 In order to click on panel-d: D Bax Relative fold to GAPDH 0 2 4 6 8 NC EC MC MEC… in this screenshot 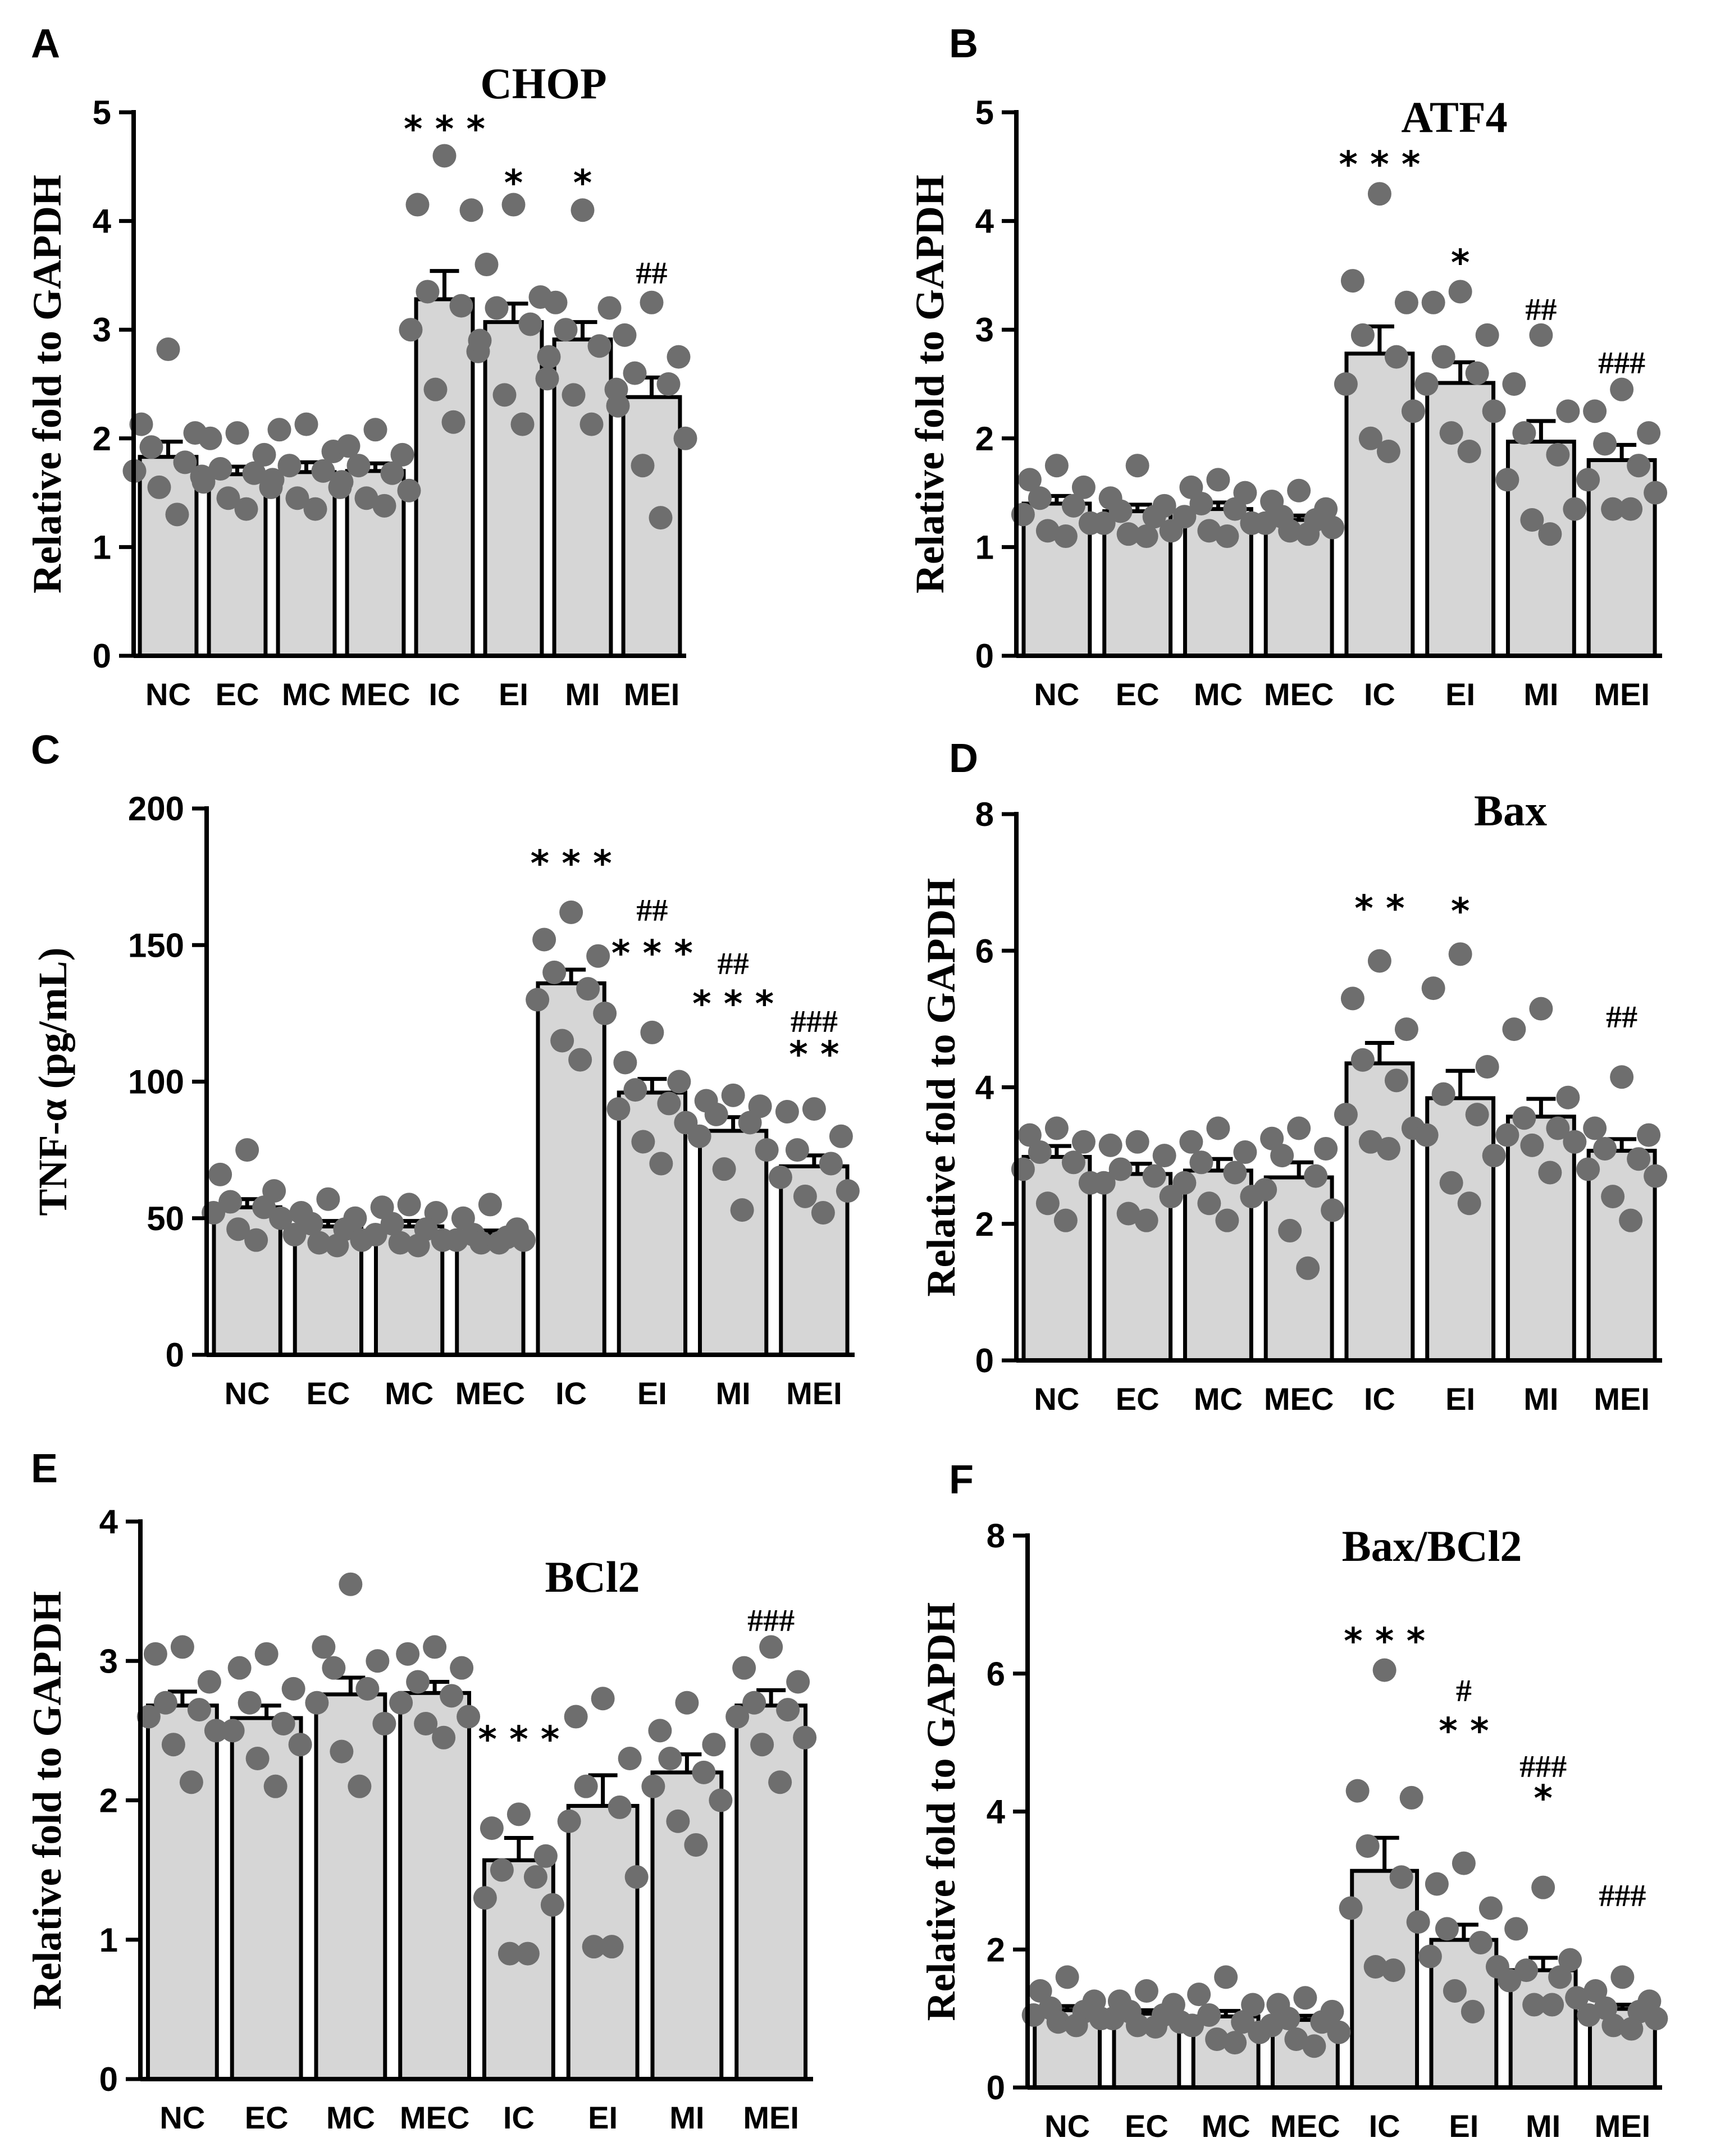, I will do `click(1294, 1076)`.